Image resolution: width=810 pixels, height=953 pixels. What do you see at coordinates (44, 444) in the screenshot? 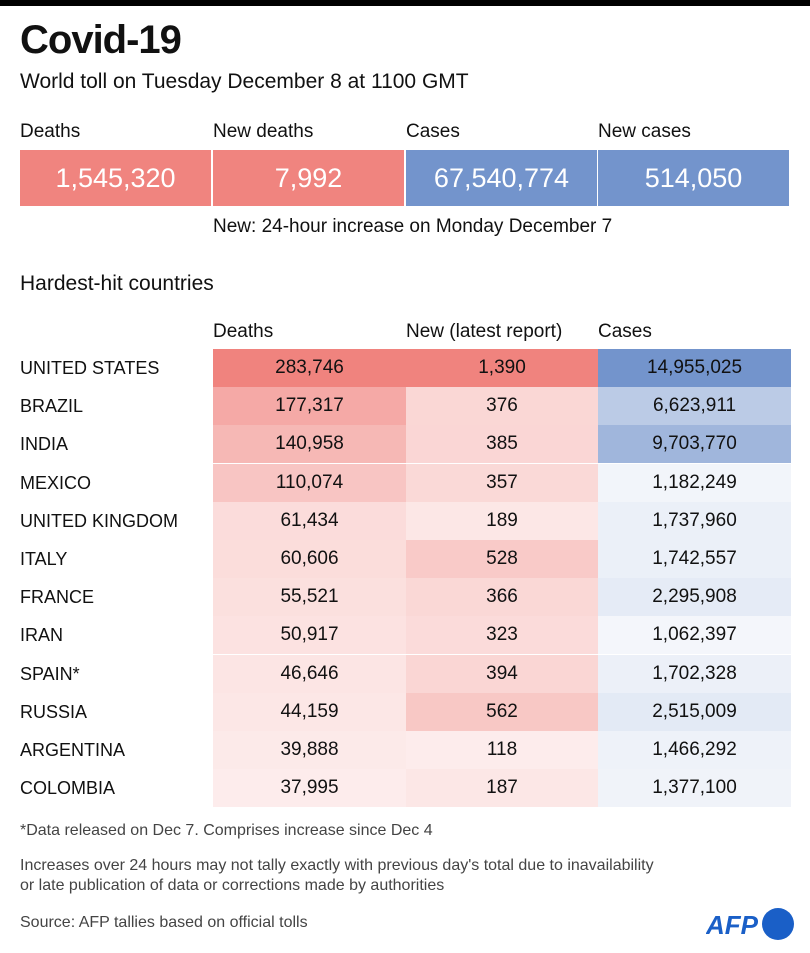
I see `row-label-country: INDIA` at bounding box center [44, 444].